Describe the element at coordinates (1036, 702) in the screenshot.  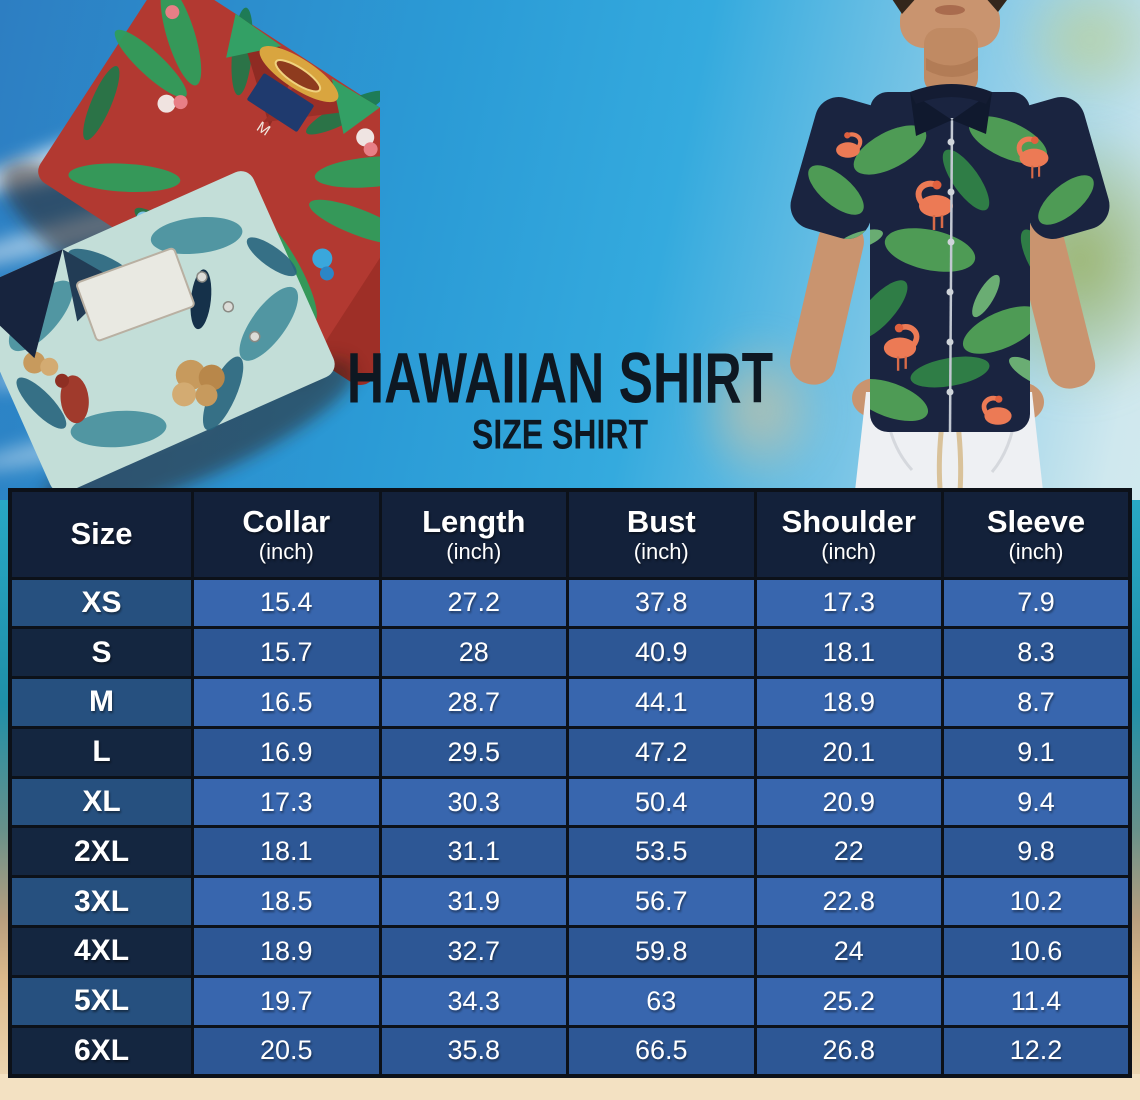
I see `value-cell: 8.7` at that location.